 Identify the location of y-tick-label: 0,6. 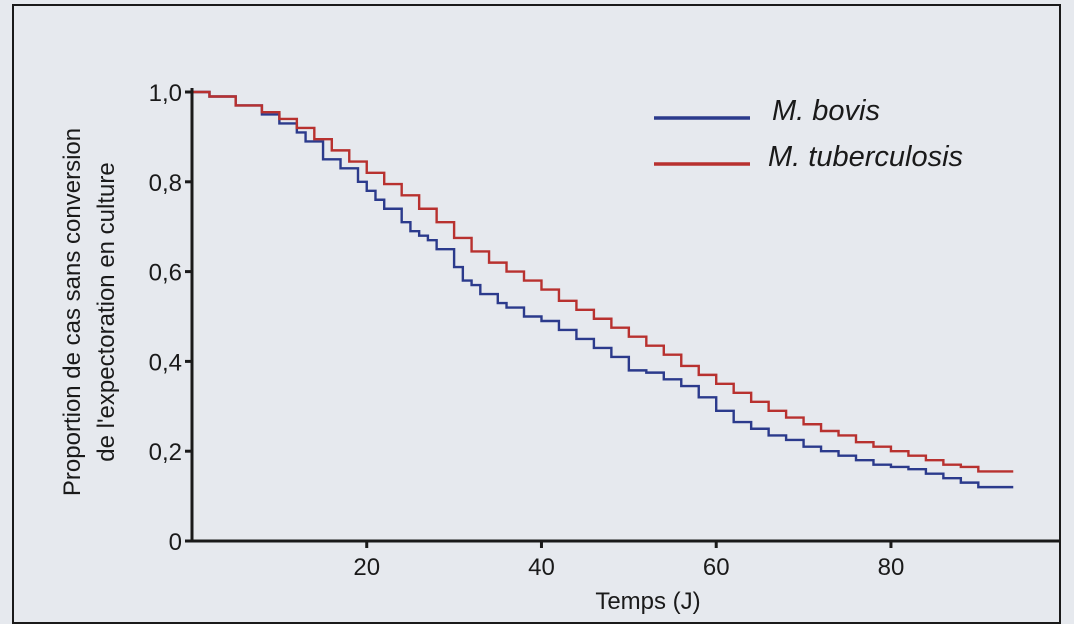
(165, 273).